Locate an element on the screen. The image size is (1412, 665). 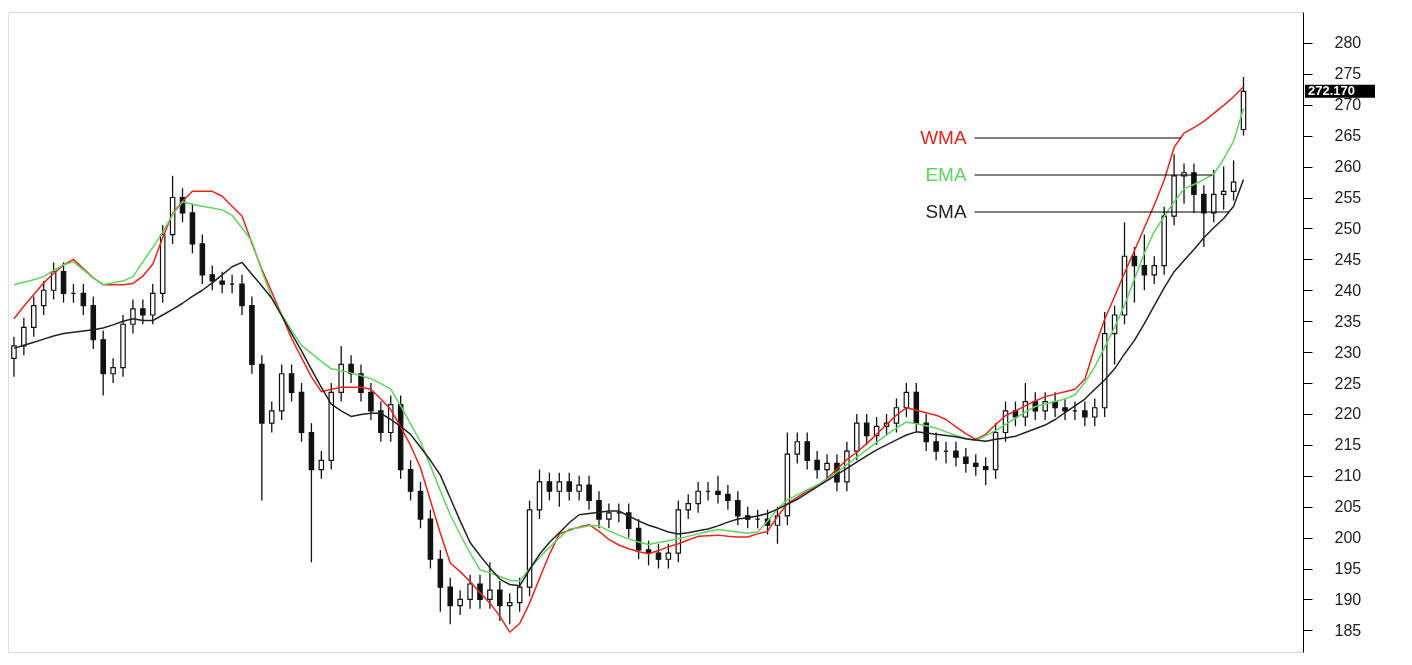
y-tick-label: 230 is located at coordinates (1348, 352).